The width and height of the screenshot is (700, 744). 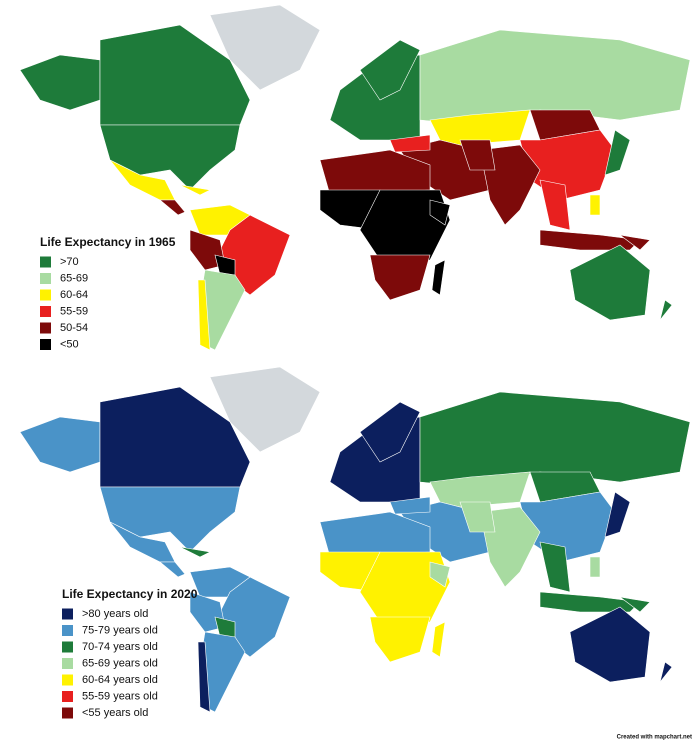 What do you see at coordinates (74, 311) in the screenshot?
I see `legend-label: 55-59` at bounding box center [74, 311].